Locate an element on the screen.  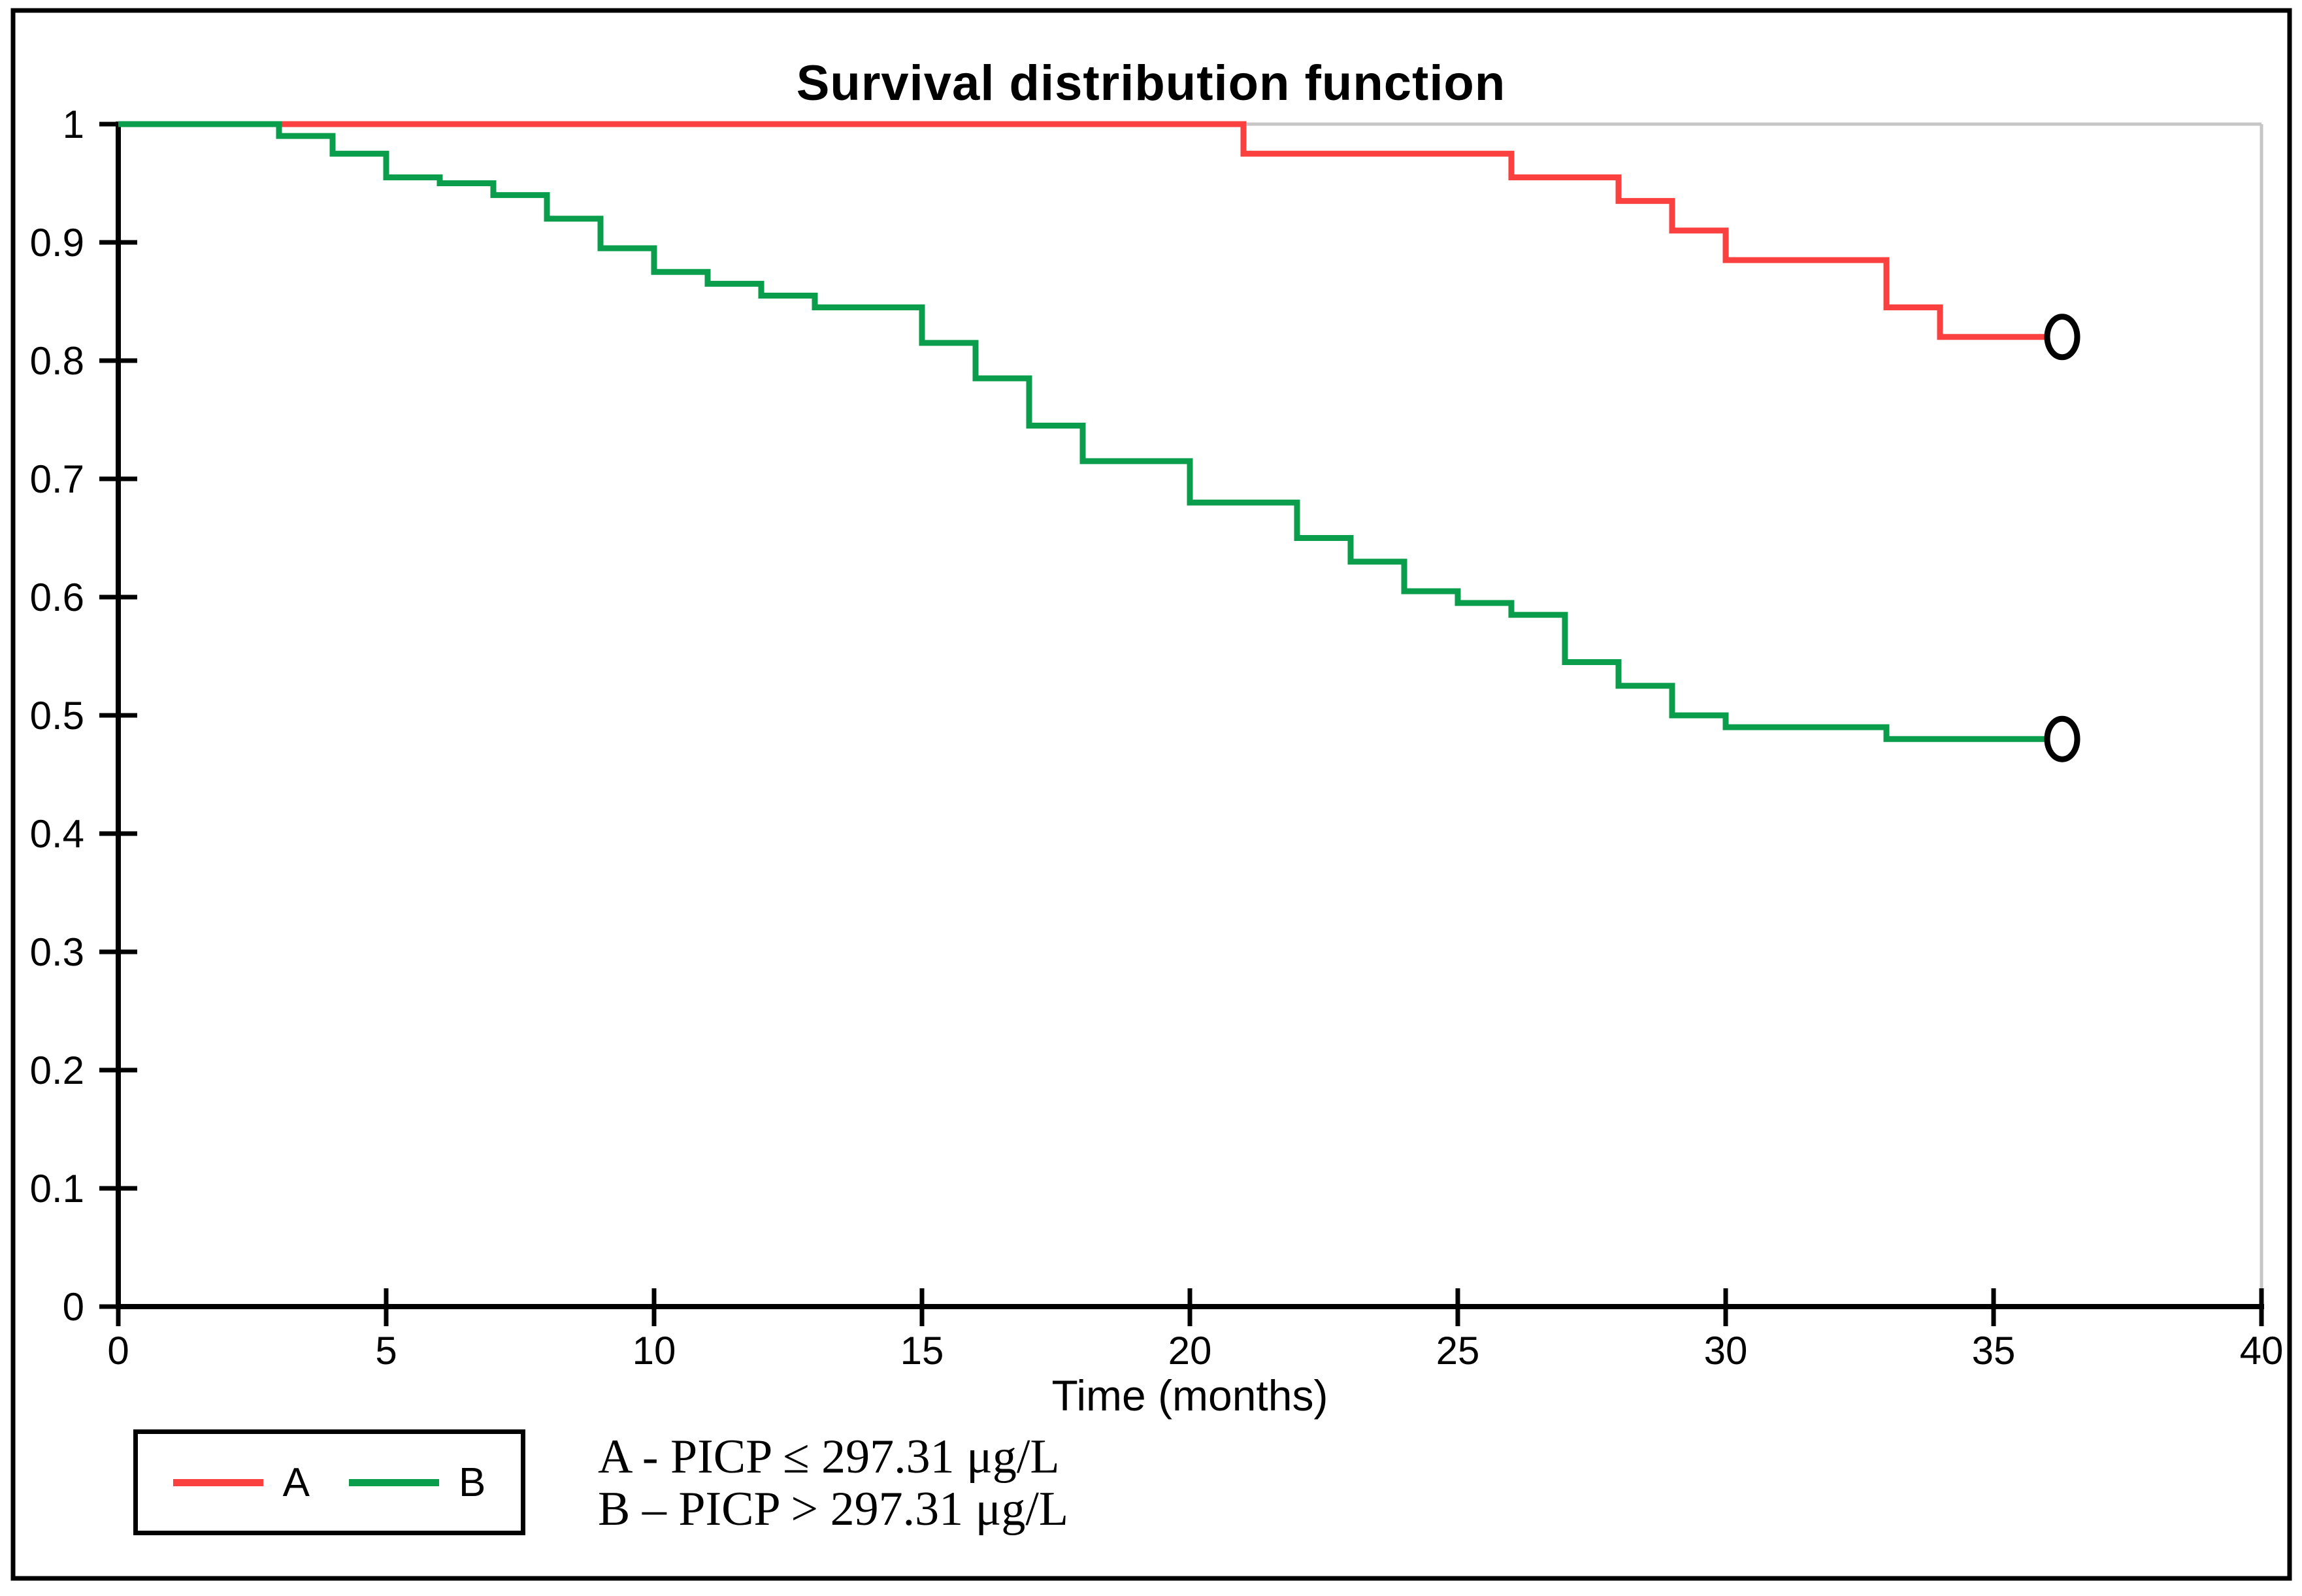
x-tick-label: 5 is located at coordinates (386, 1351).